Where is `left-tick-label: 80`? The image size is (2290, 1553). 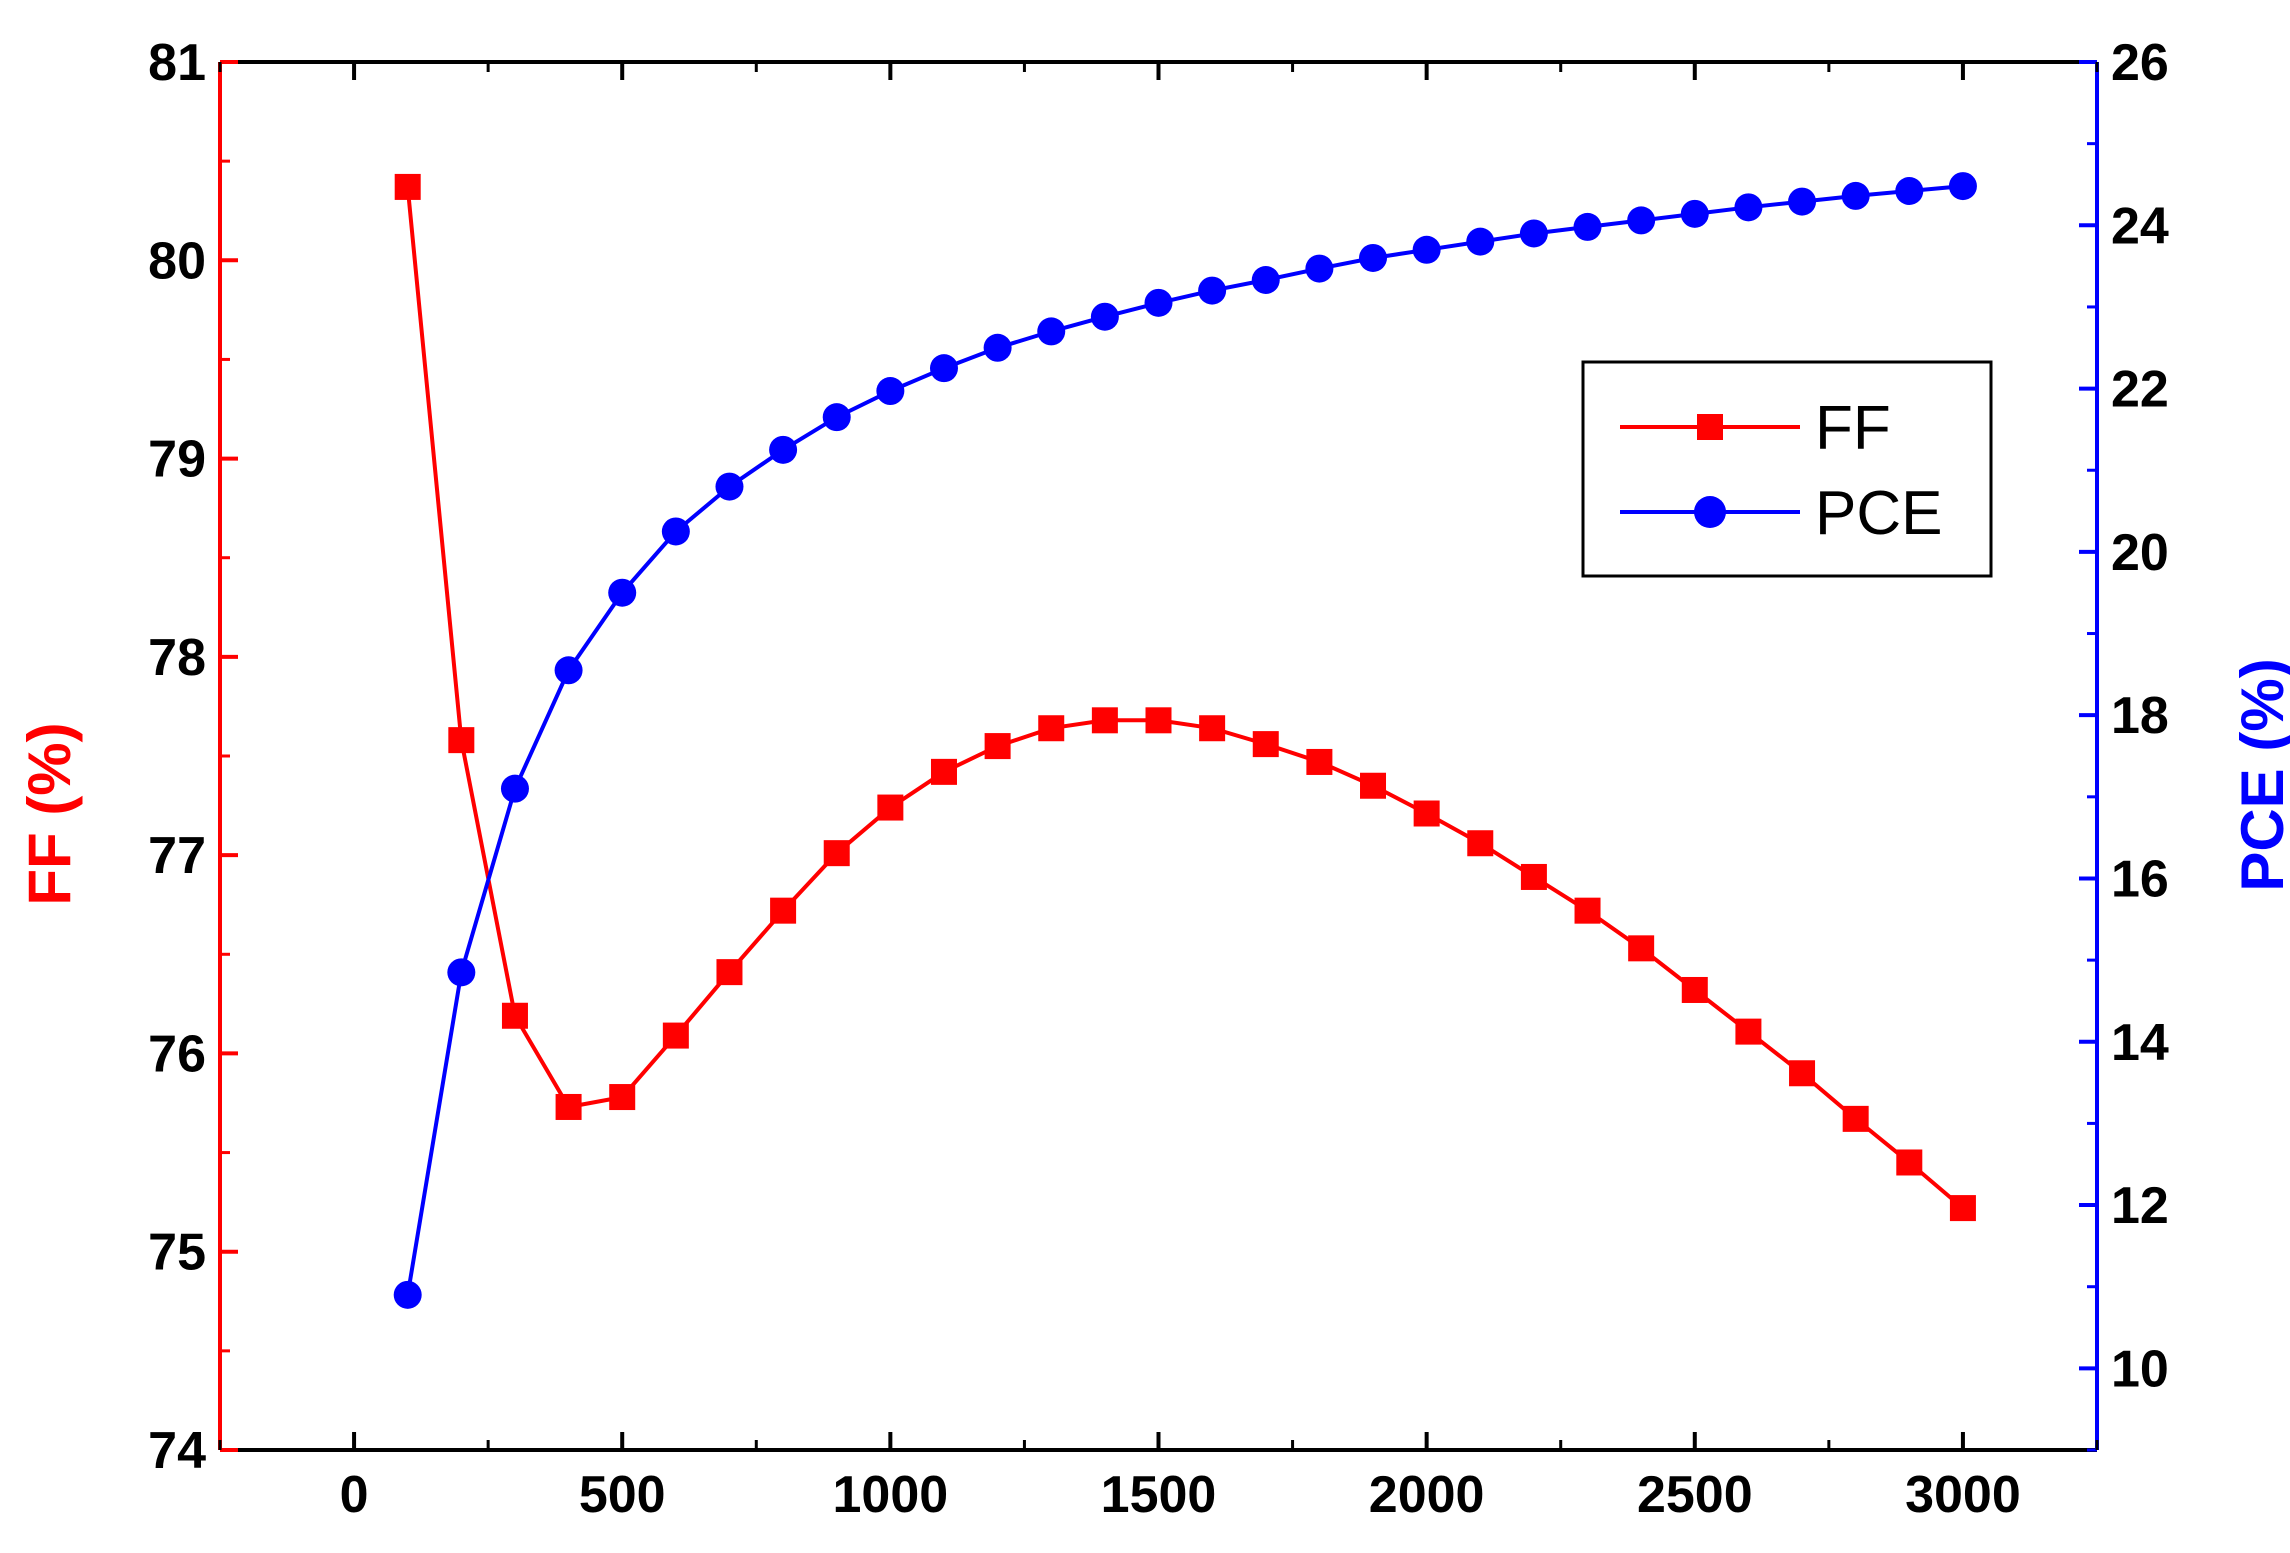 left-tick-label: 80 is located at coordinates (177, 261).